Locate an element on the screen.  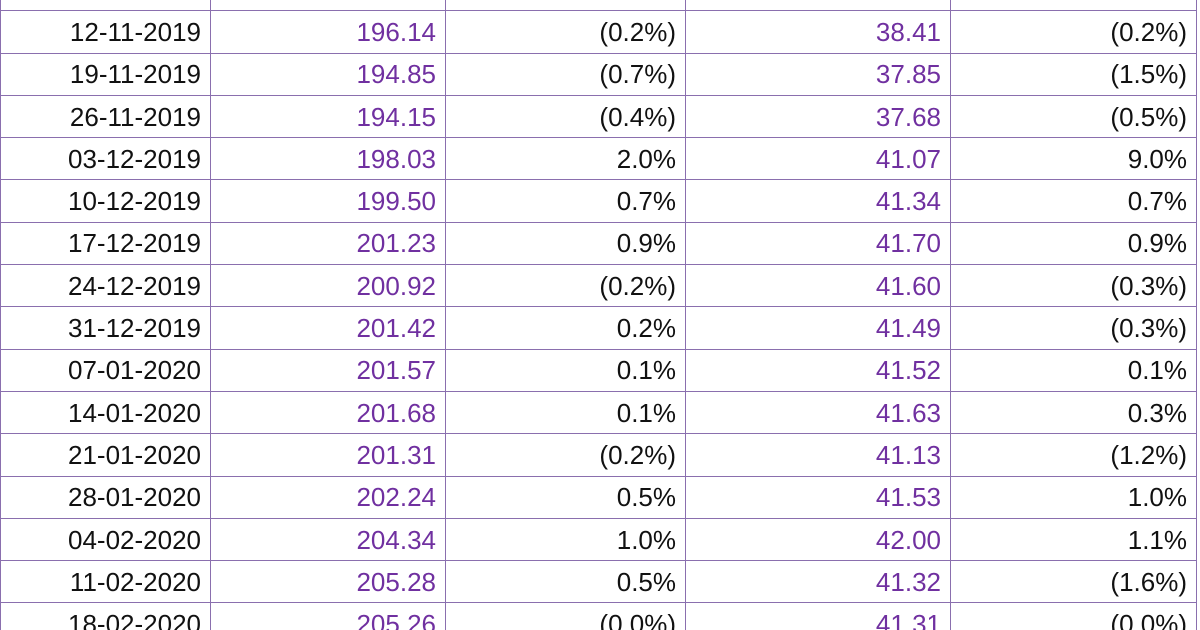
price-cell: 41.07 is located at coordinates (818, 159).